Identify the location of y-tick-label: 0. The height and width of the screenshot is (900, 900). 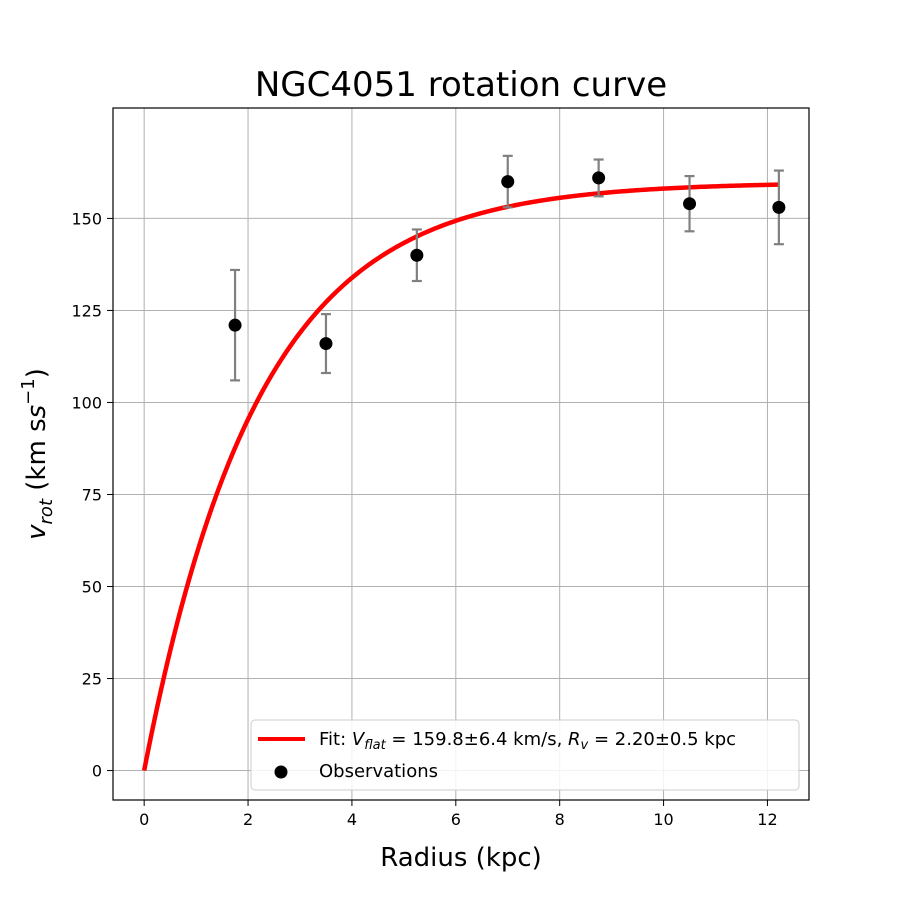
(97, 771).